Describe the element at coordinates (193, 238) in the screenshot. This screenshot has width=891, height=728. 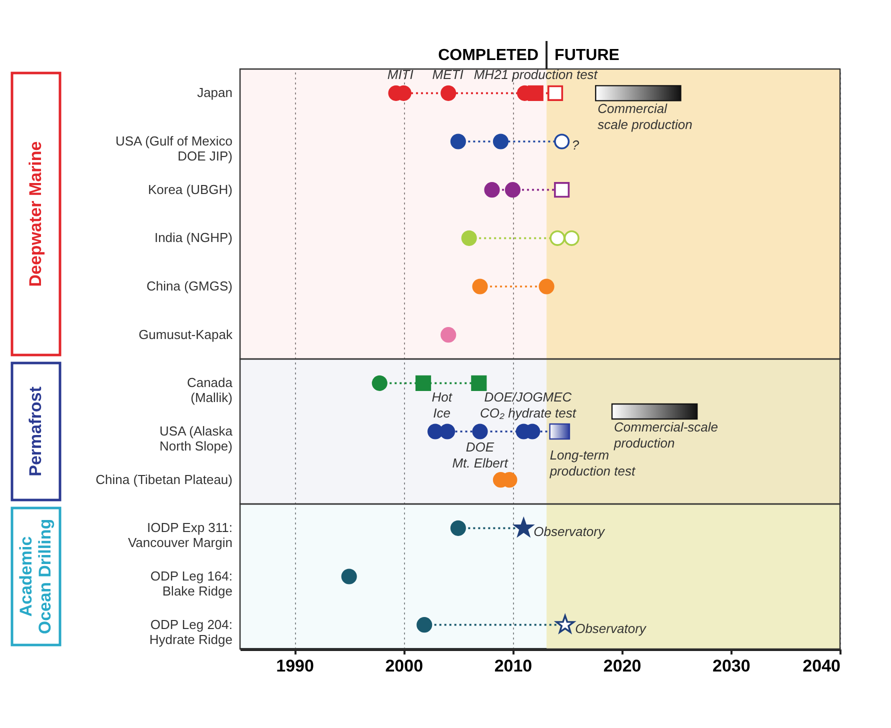
I see `y-tick-label: India (NGHP)` at that location.